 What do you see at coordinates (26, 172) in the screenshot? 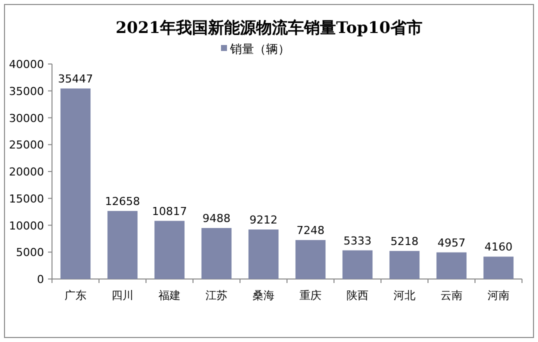
I see `y-tick-label: 20000` at bounding box center [26, 172].